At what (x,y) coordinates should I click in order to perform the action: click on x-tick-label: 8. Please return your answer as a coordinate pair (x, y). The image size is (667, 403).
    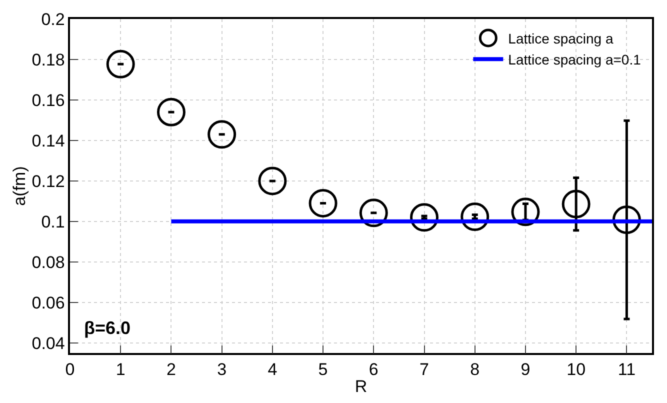
    Looking at the image, I should click on (475, 370).